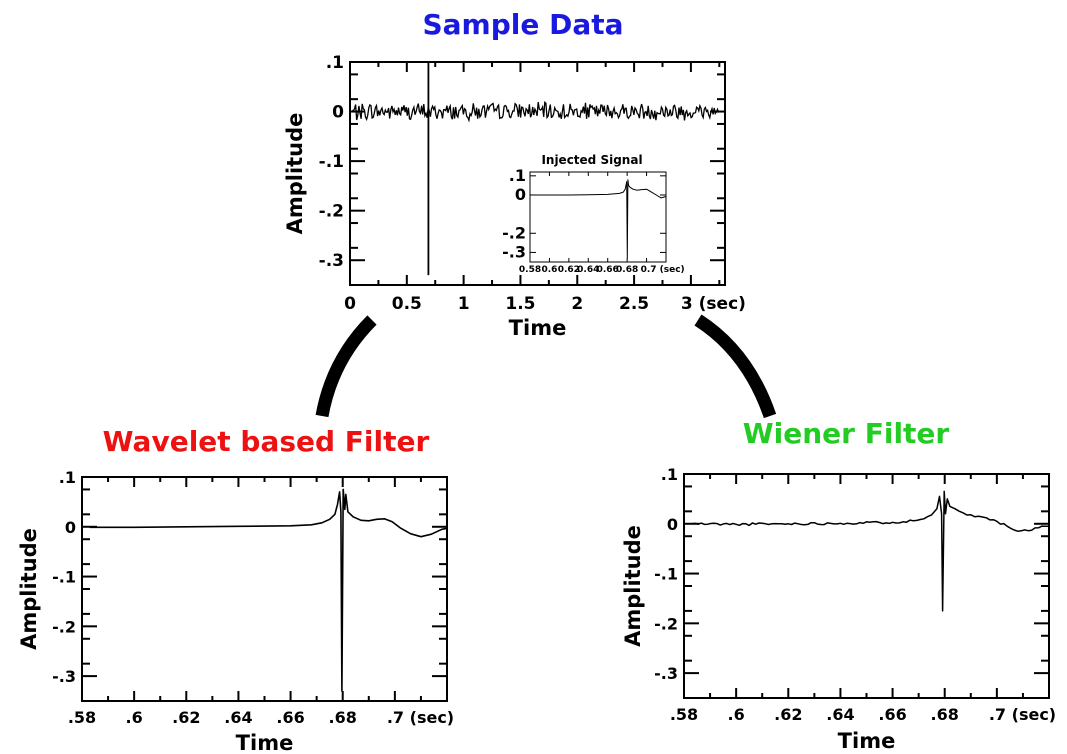 The image size is (1067, 754). I want to click on wavelet-ytick-label: -.3, so click(64, 676).